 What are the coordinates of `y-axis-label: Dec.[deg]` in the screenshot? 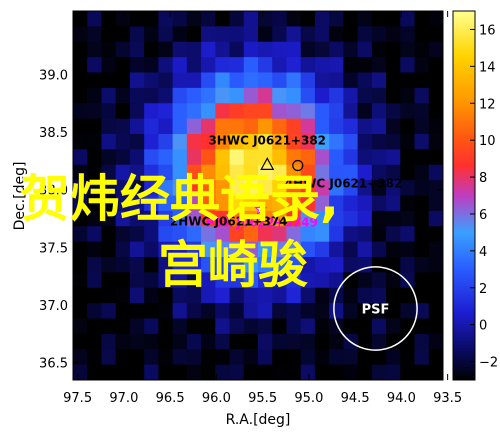 It's located at (20, 196).